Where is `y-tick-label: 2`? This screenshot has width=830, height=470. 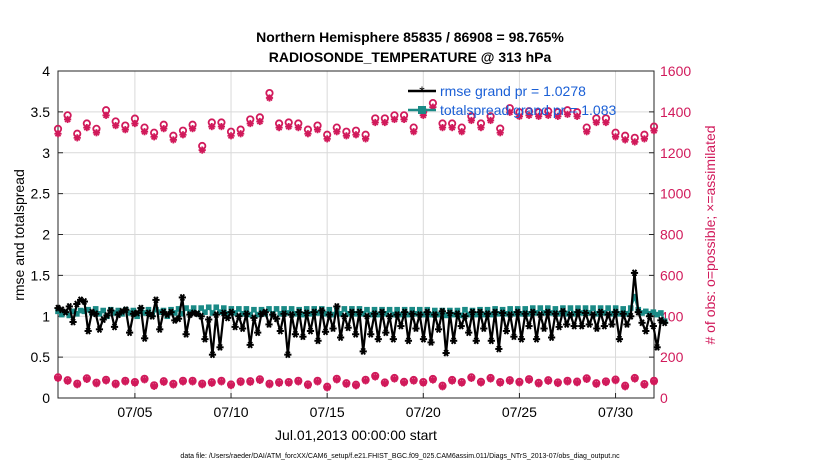 y-tick-label: 2 is located at coordinates (46, 235).